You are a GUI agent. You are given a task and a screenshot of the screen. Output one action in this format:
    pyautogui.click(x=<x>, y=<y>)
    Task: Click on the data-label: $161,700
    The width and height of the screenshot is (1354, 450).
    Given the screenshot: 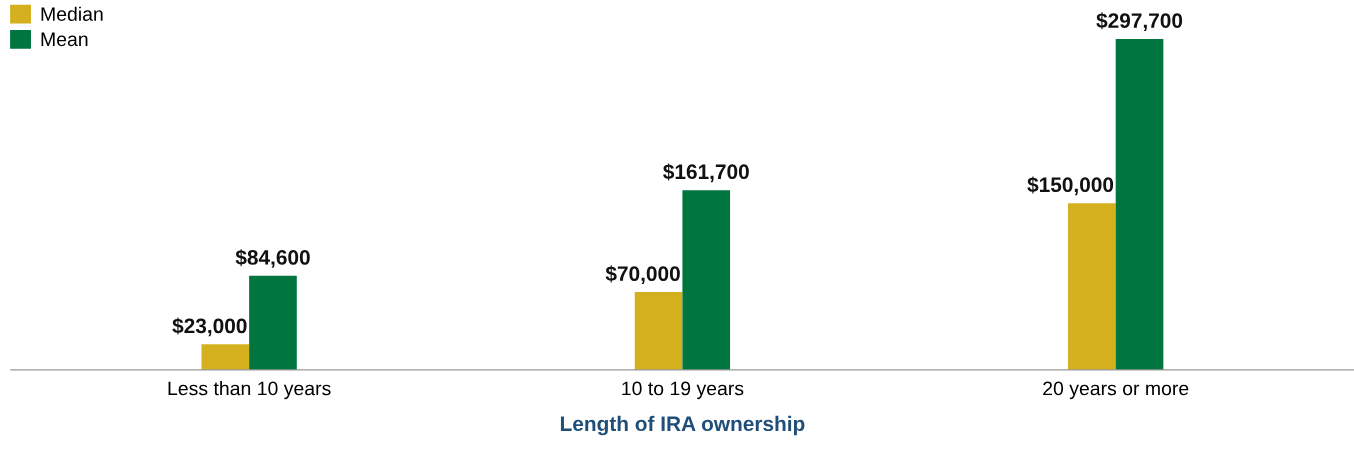 What is the action you would take?
    pyautogui.click(x=706, y=173)
    